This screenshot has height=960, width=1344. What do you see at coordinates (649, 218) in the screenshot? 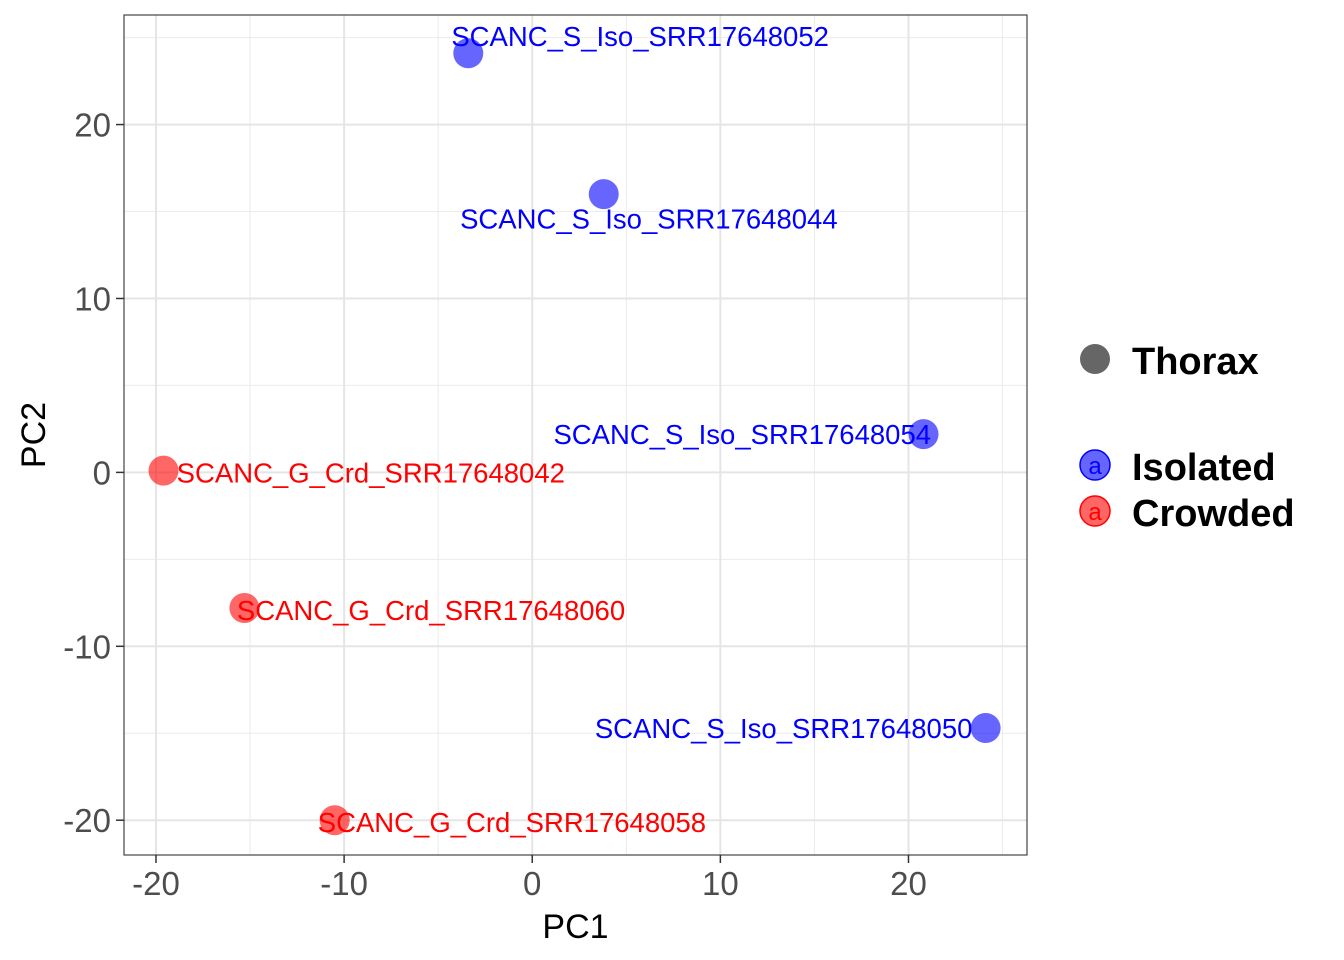
I see `point-label: SCANC_S_Iso_SRR17648044` at bounding box center [649, 218].